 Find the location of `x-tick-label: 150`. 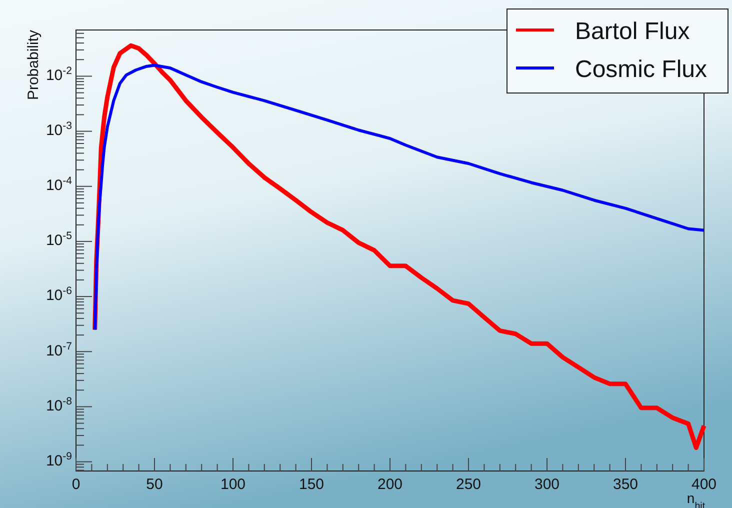

x-tick-label: 150 is located at coordinates (311, 484).